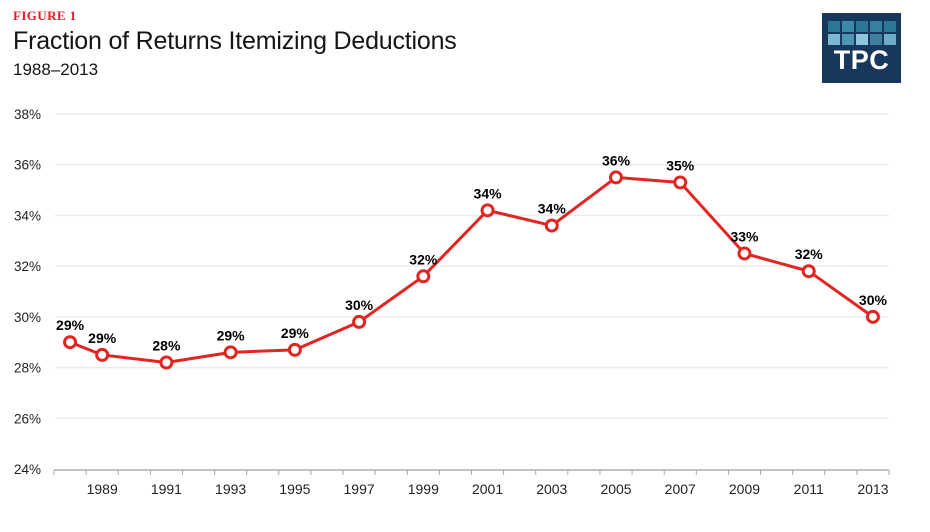 The width and height of the screenshot is (930, 532). What do you see at coordinates (230, 489) in the screenshot?
I see `x-tick-label: 1993` at bounding box center [230, 489].